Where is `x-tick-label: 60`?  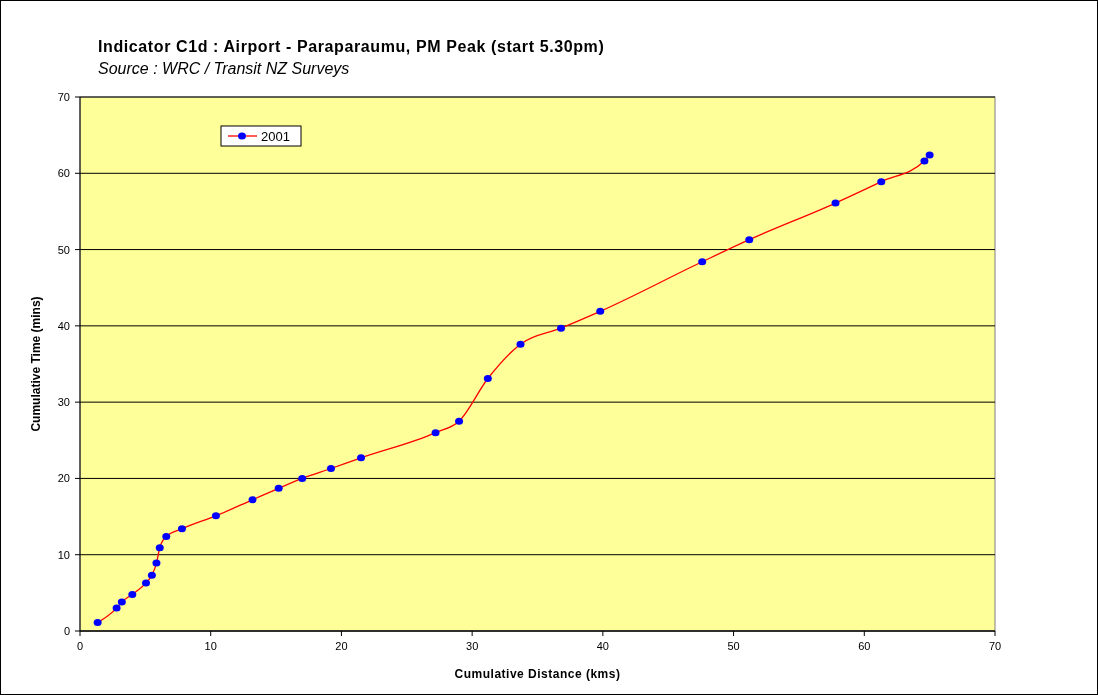
x-tick-label: 60 is located at coordinates (864, 646).